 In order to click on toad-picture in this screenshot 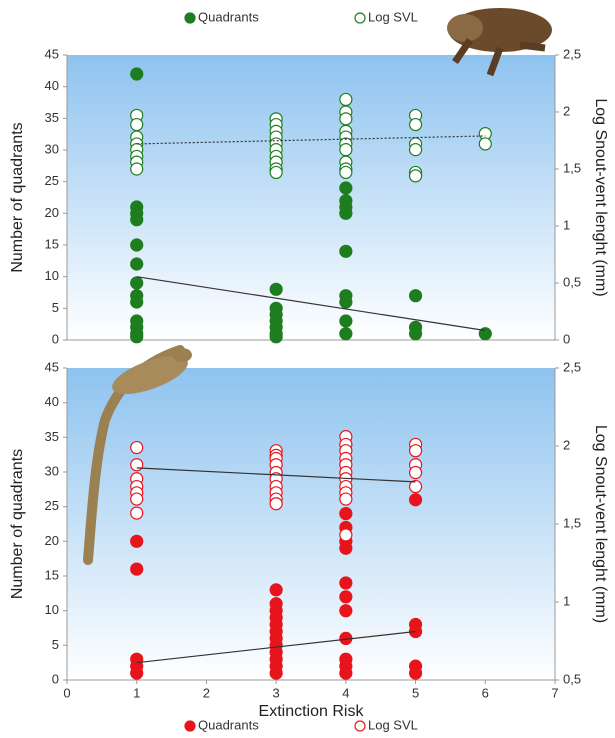, I will do `click(499, 42)`.